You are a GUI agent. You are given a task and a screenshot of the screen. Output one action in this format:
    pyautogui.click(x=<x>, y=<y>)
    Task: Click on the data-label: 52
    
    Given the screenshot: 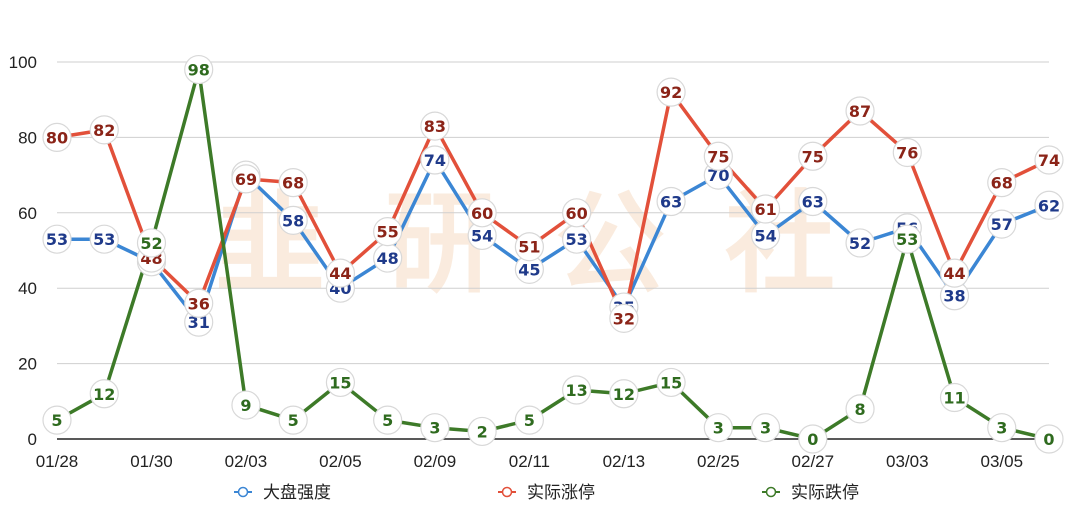 What is the action you would take?
    pyautogui.click(x=860, y=243)
    